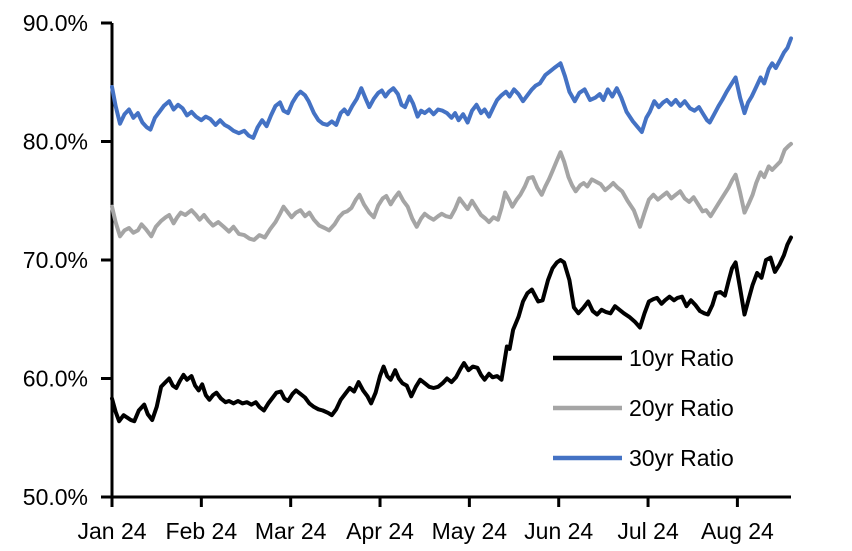 This screenshot has width=852, height=551. Describe the element at coordinates (380, 531) in the screenshot. I see `x-tick-label: Apr 24` at that location.